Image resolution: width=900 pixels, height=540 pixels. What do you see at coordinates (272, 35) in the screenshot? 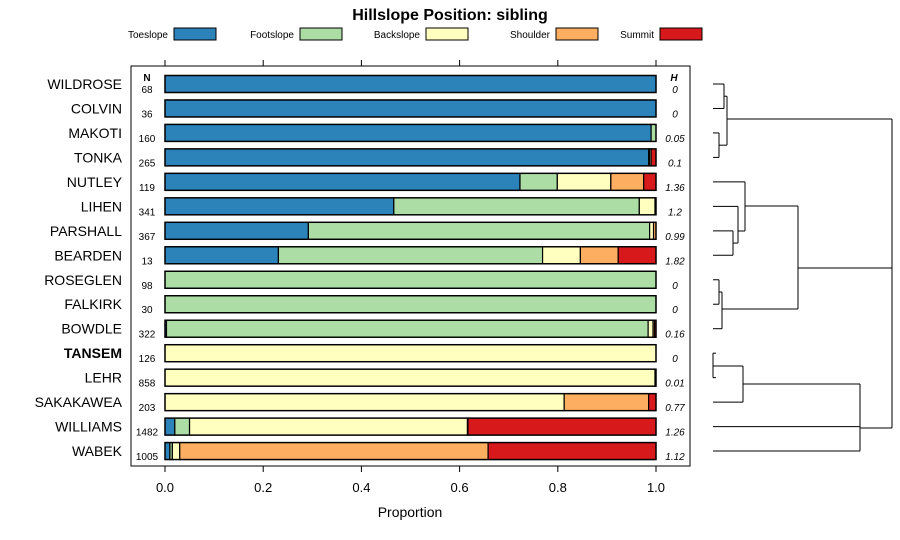
I see `legend-label: Footslope` at bounding box center [272, 35].